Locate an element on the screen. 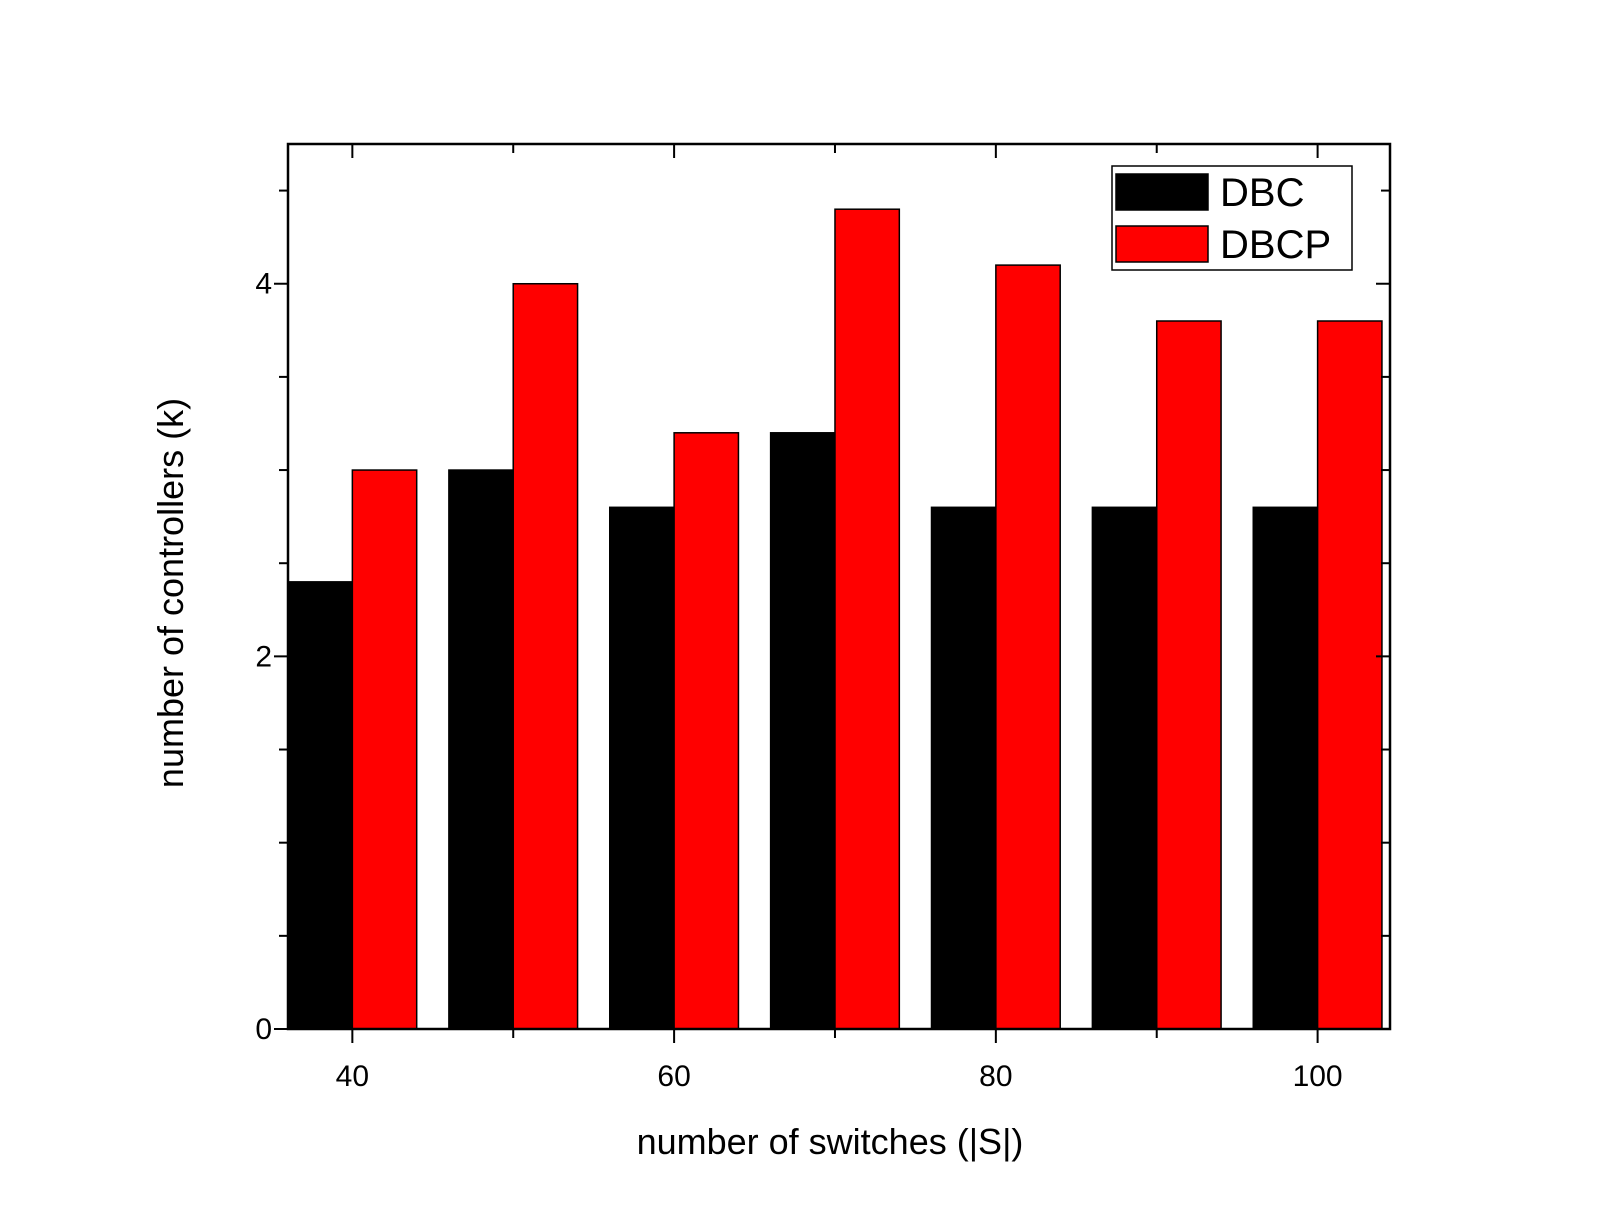 This screenshot has height=1228, width=1605. x-tick-label: 40 is located at coordinates (352, 1076).